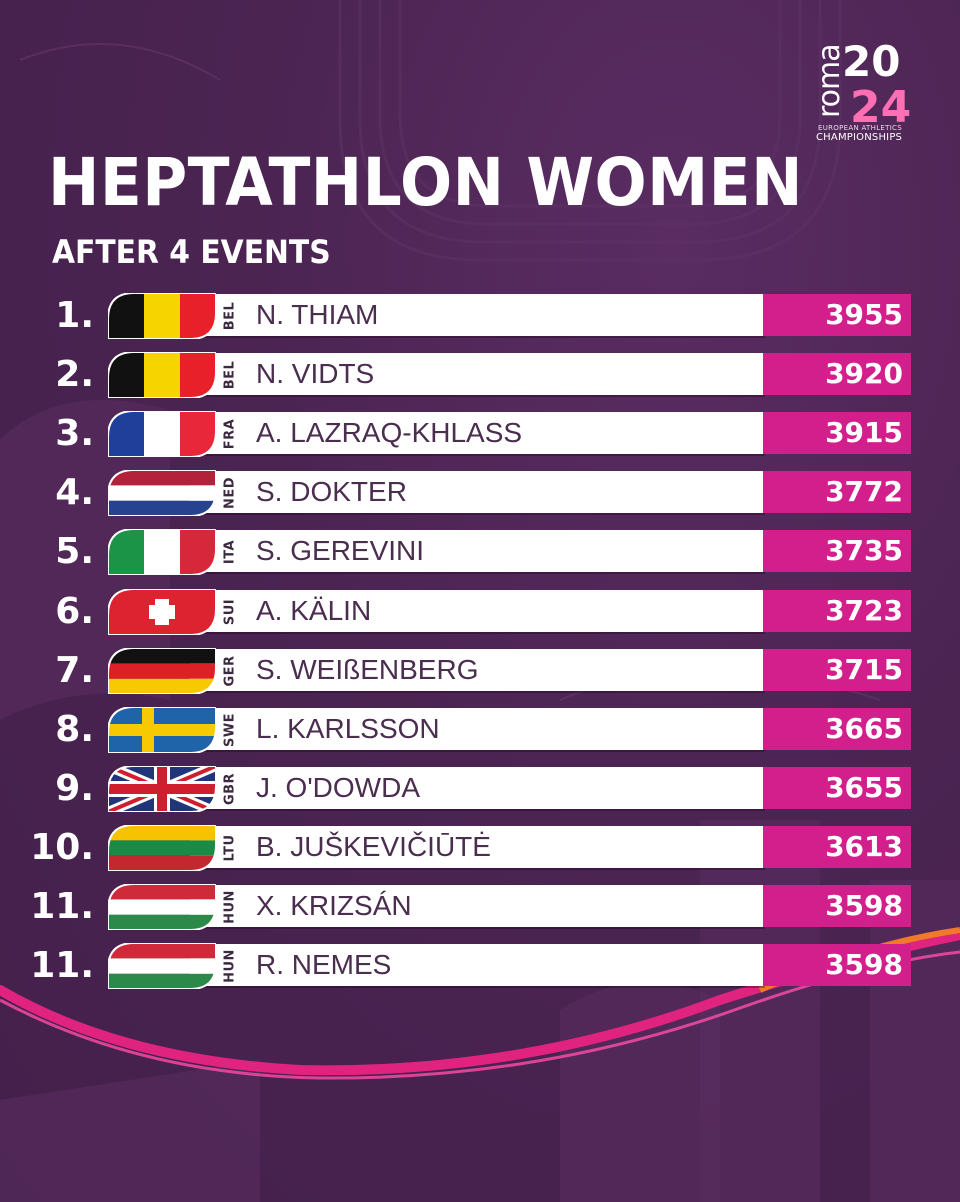 The image size is (960, 1202). What do you see at coordinates (162, 552) in the screenshot?
I see `italy-flag` at bounding box center [162, 552].